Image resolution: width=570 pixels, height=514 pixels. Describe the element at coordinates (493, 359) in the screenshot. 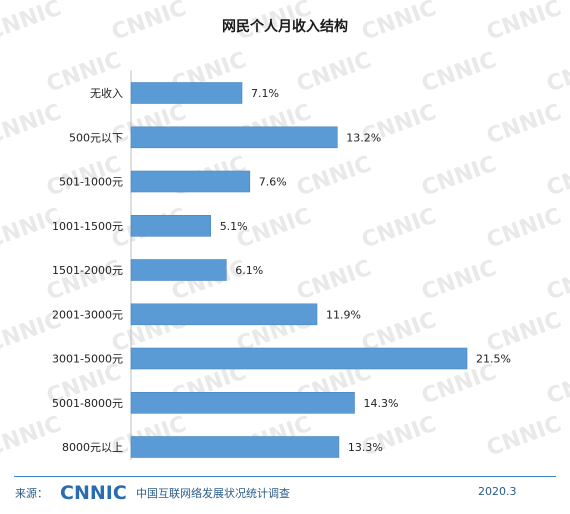

I see `value-label: 21.5%` at that location.